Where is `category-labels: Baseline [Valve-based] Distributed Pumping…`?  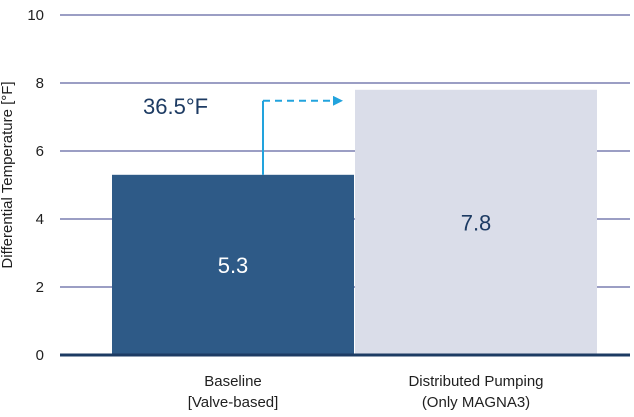 category-labels: Baseline [Valve-based] Distributed Pumping… is located at coordinates (366, 392).